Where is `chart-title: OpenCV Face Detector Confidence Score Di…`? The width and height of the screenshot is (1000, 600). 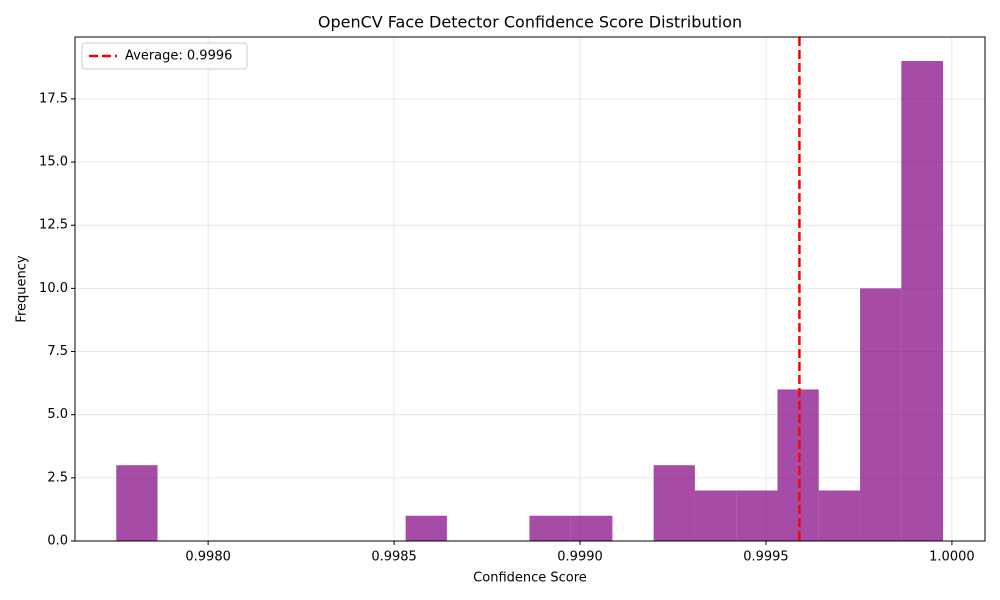 chart-title: OpenCV Face Detector Confidence Score Di… is located at coordinates (530, 22).